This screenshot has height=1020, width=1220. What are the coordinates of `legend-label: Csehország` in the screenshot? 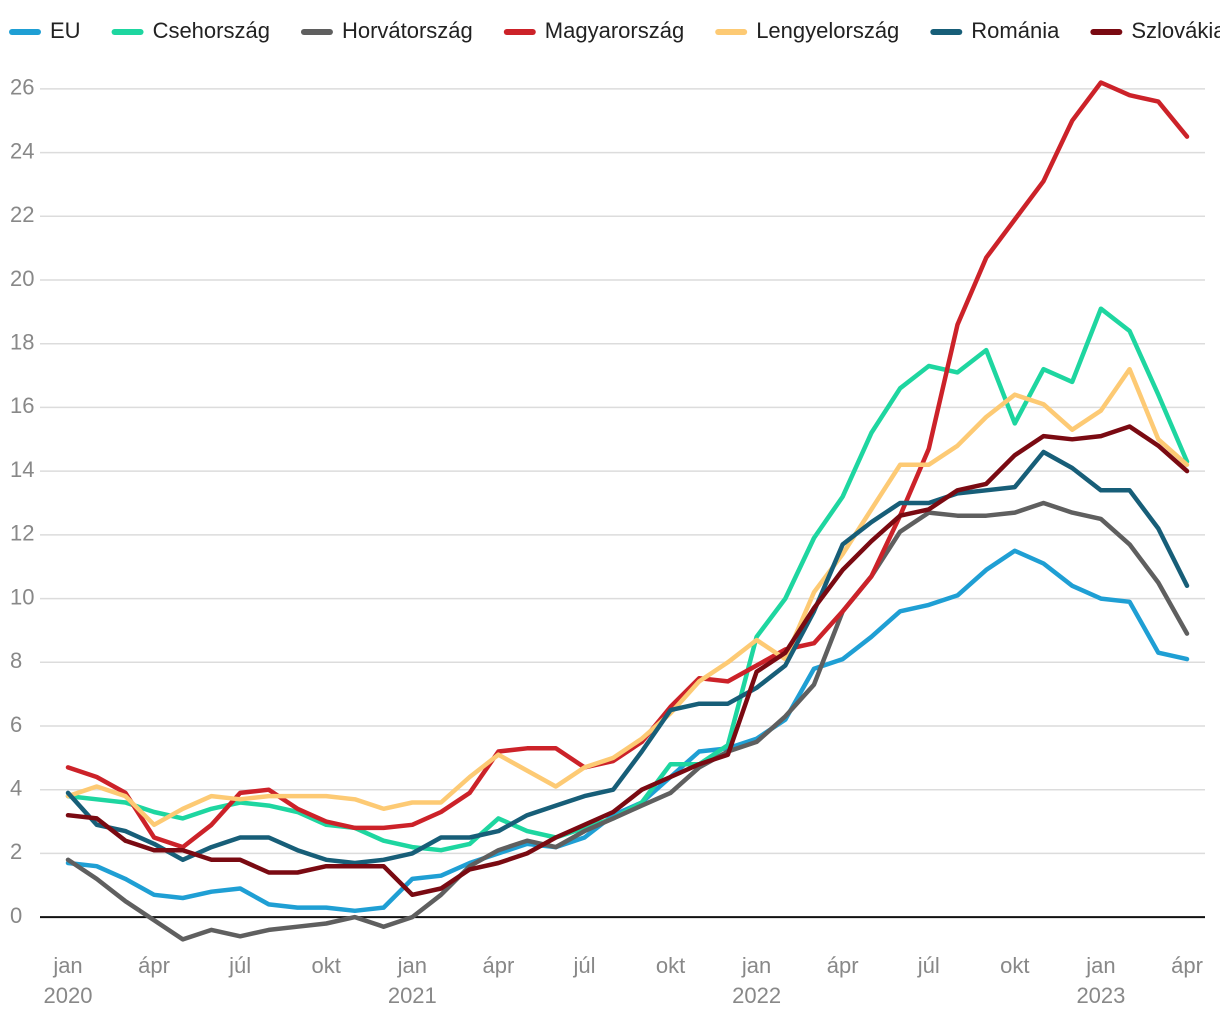 It's located at (211, 30).